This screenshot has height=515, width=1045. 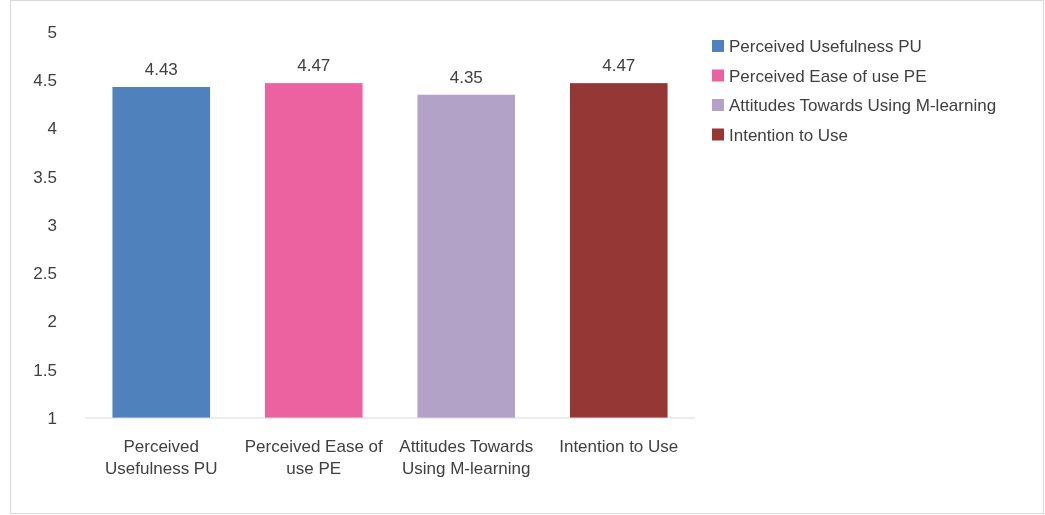 I want to click on legend-label: Intention to Use, so click(x=789, y=135).